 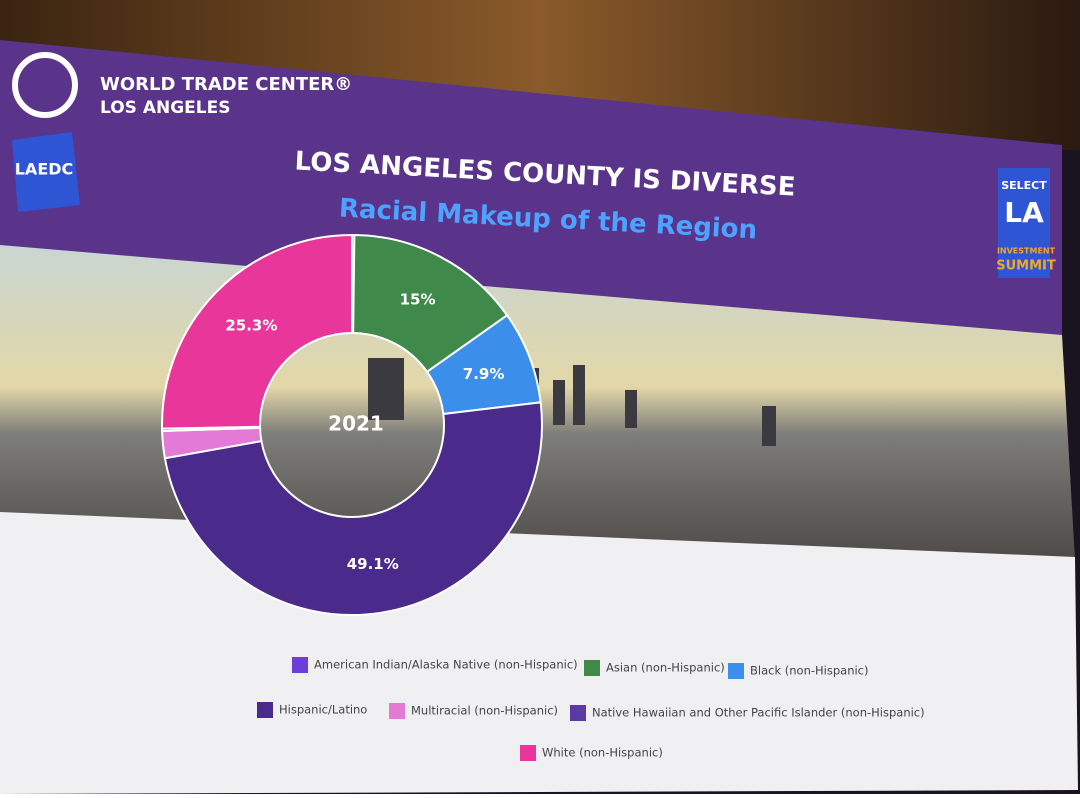 What do you see at coordinates (373, 564) in the screenshot?
I see `slice-label: 49.1%` at bounding box center [373, 564].